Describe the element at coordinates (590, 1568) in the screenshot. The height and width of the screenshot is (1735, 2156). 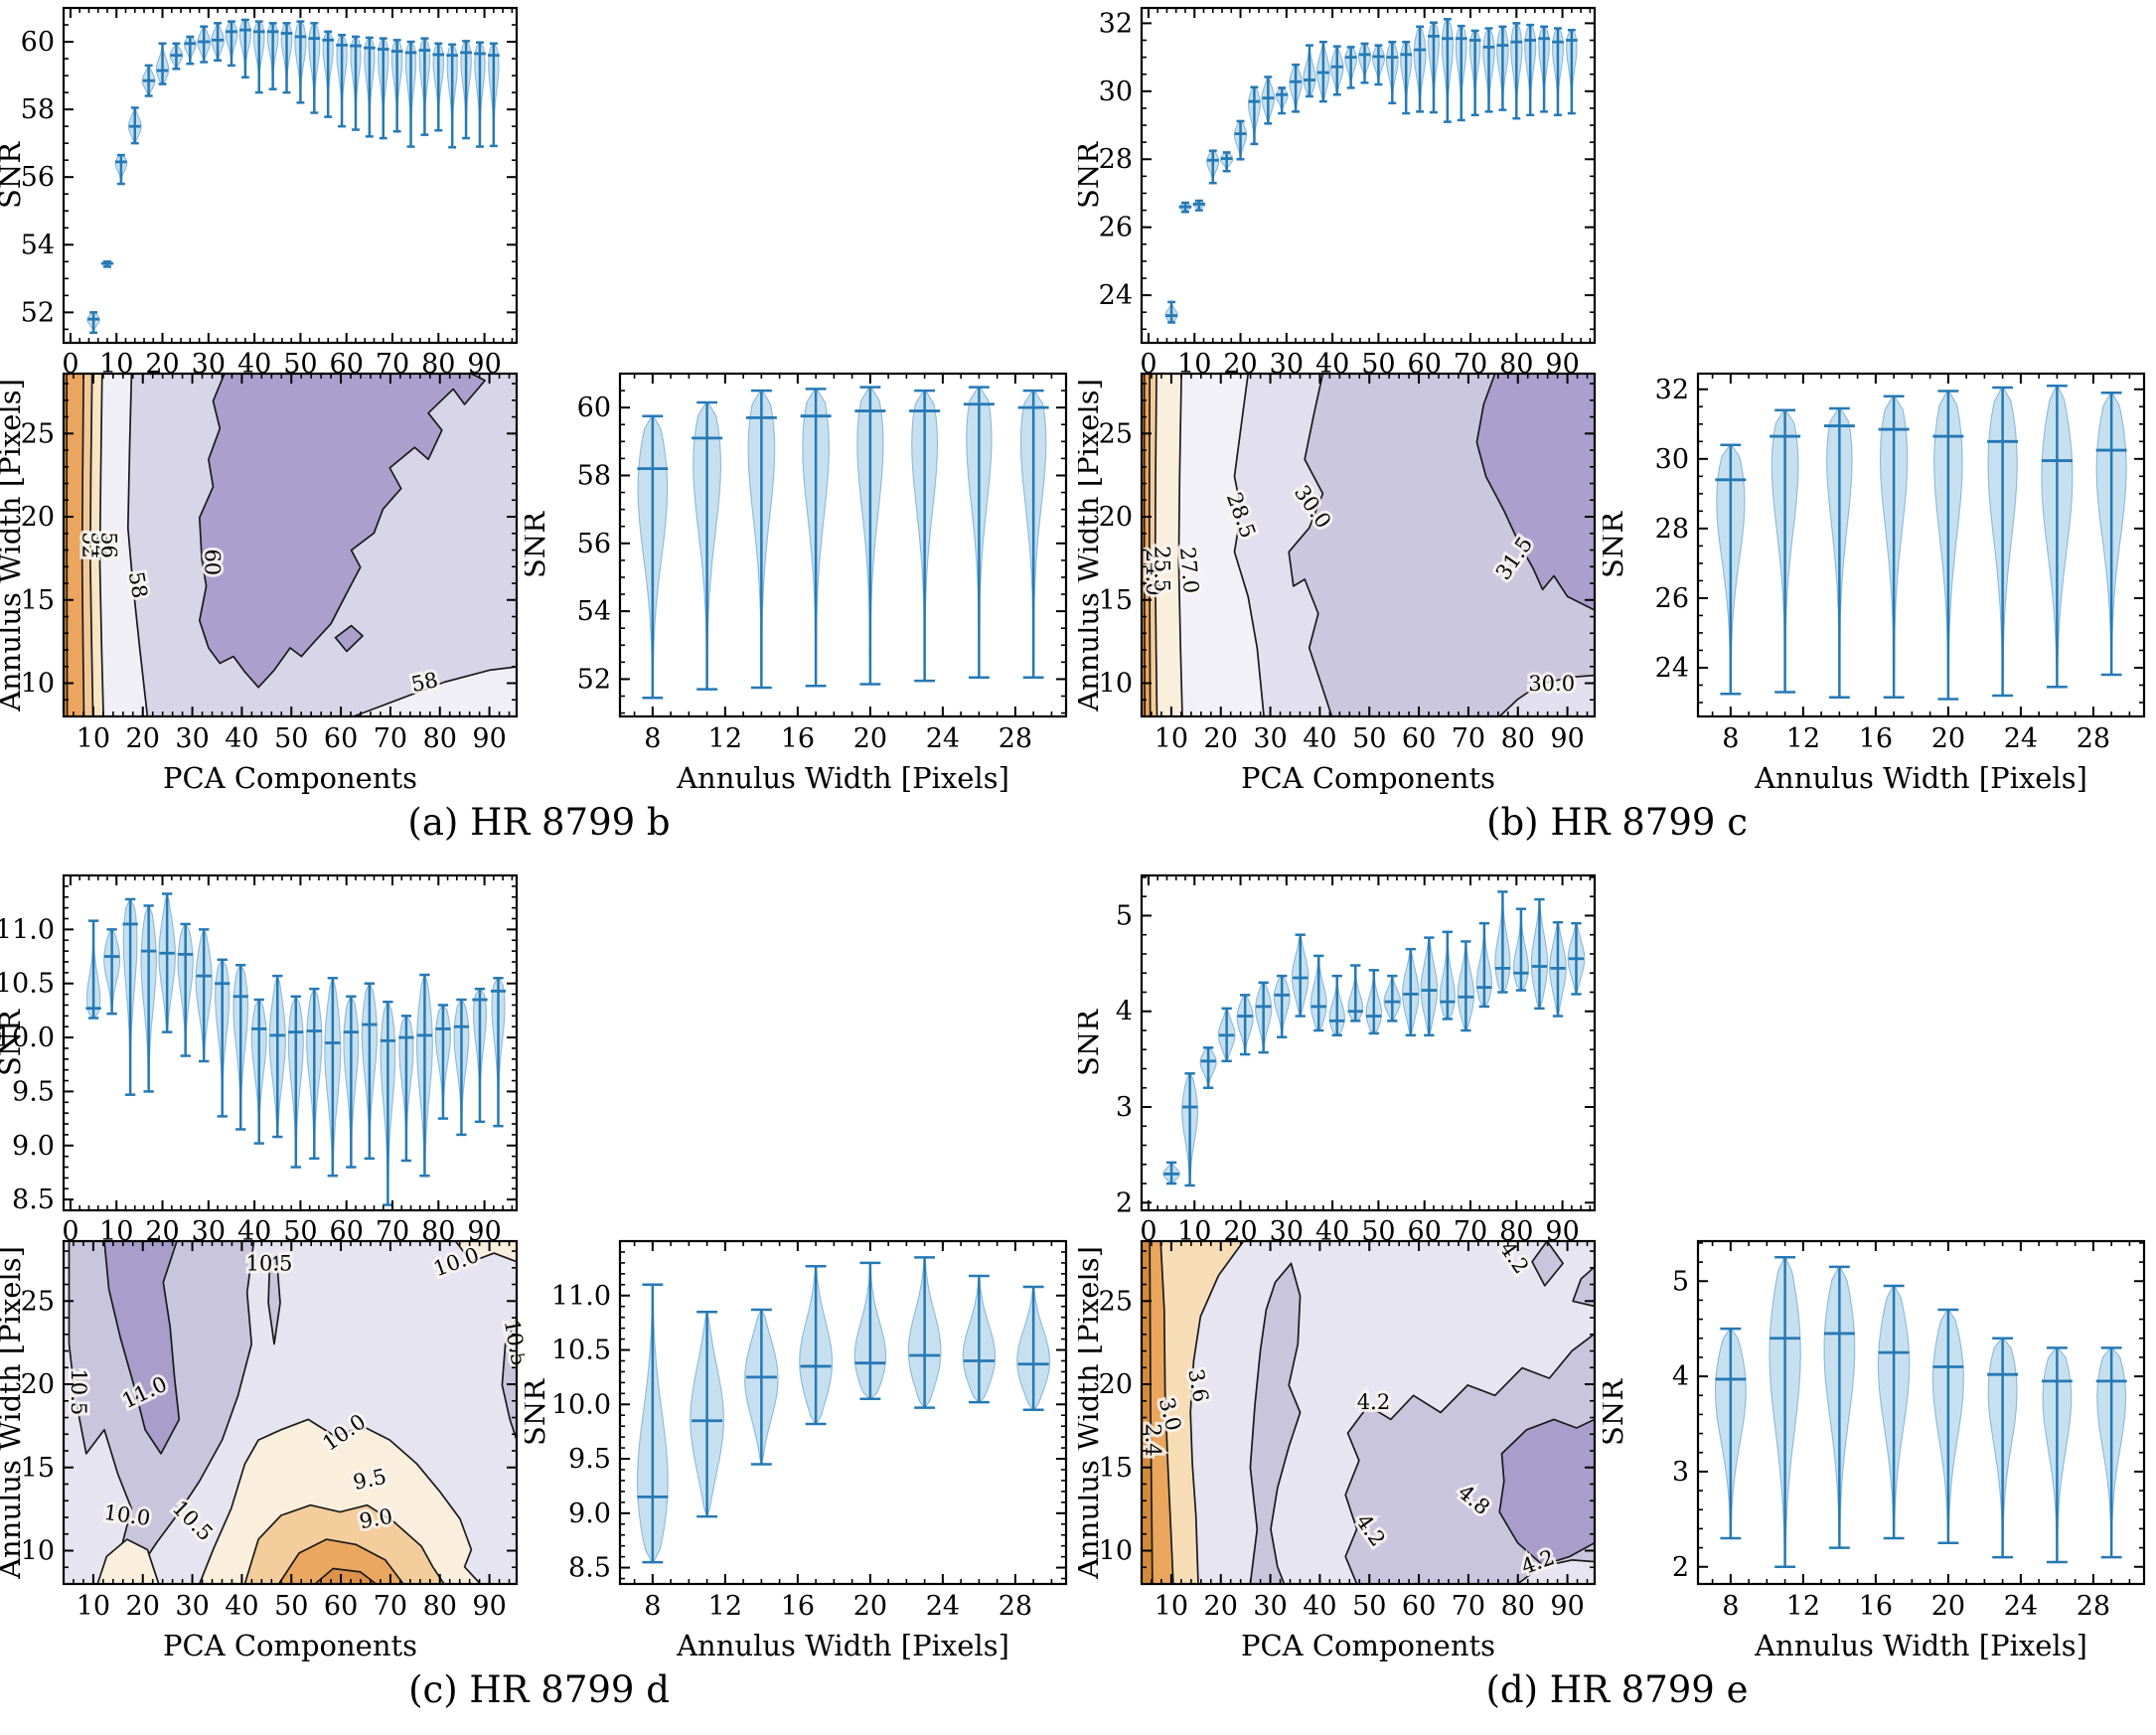
I see `svg-text: 8.5` at that location.